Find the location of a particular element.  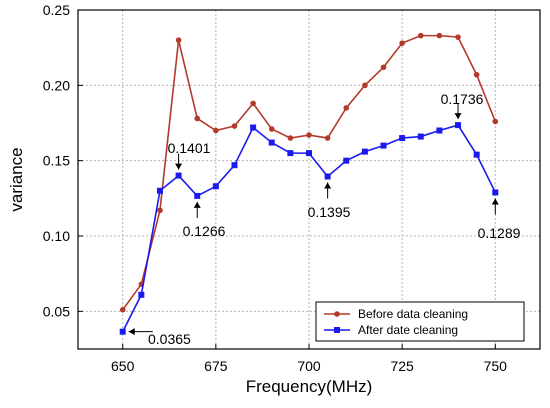

annotation-label: 0.1736 is located at coordinates (462, 99).